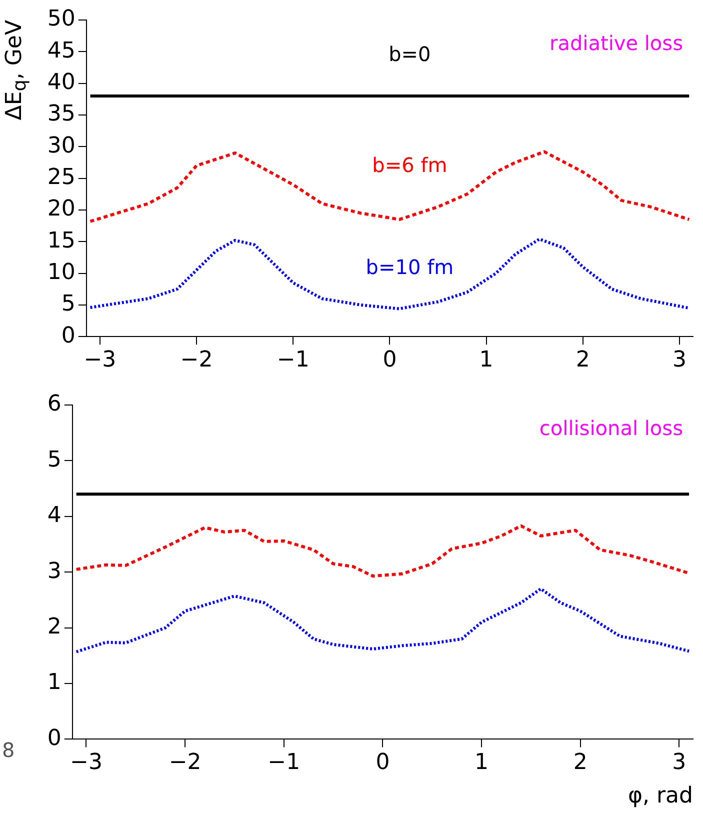 The height and width of the screenshot is (822, 703). Describe the element at coordinates (61, 177) in the screenshot. I see `y-tick-label: 25` at that location.